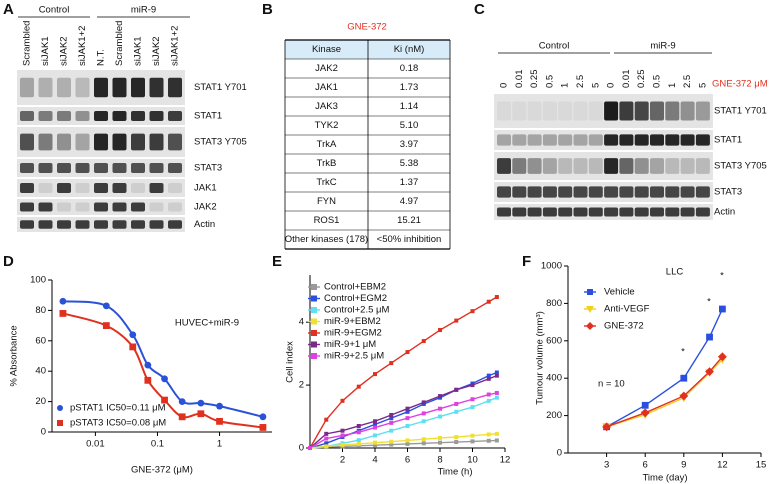 The image size is (771, 484). I want to click on legend-label: Control+2.5 μM, so click(356, 310).